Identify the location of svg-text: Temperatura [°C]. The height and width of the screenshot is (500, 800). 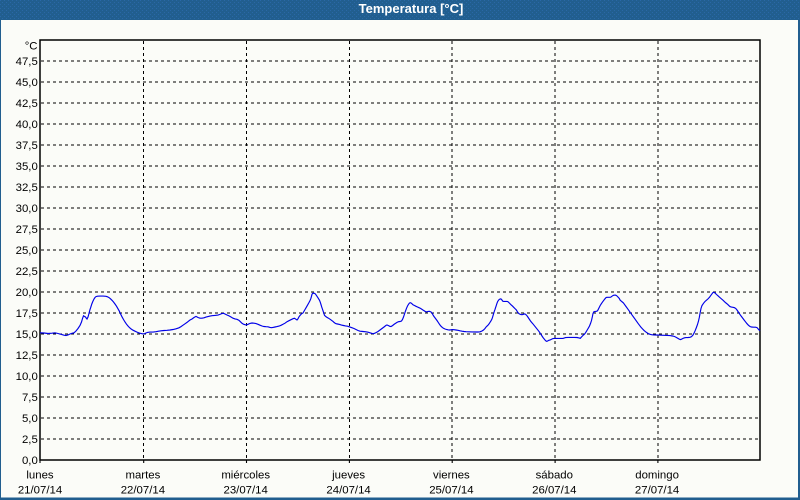
(411, 8).